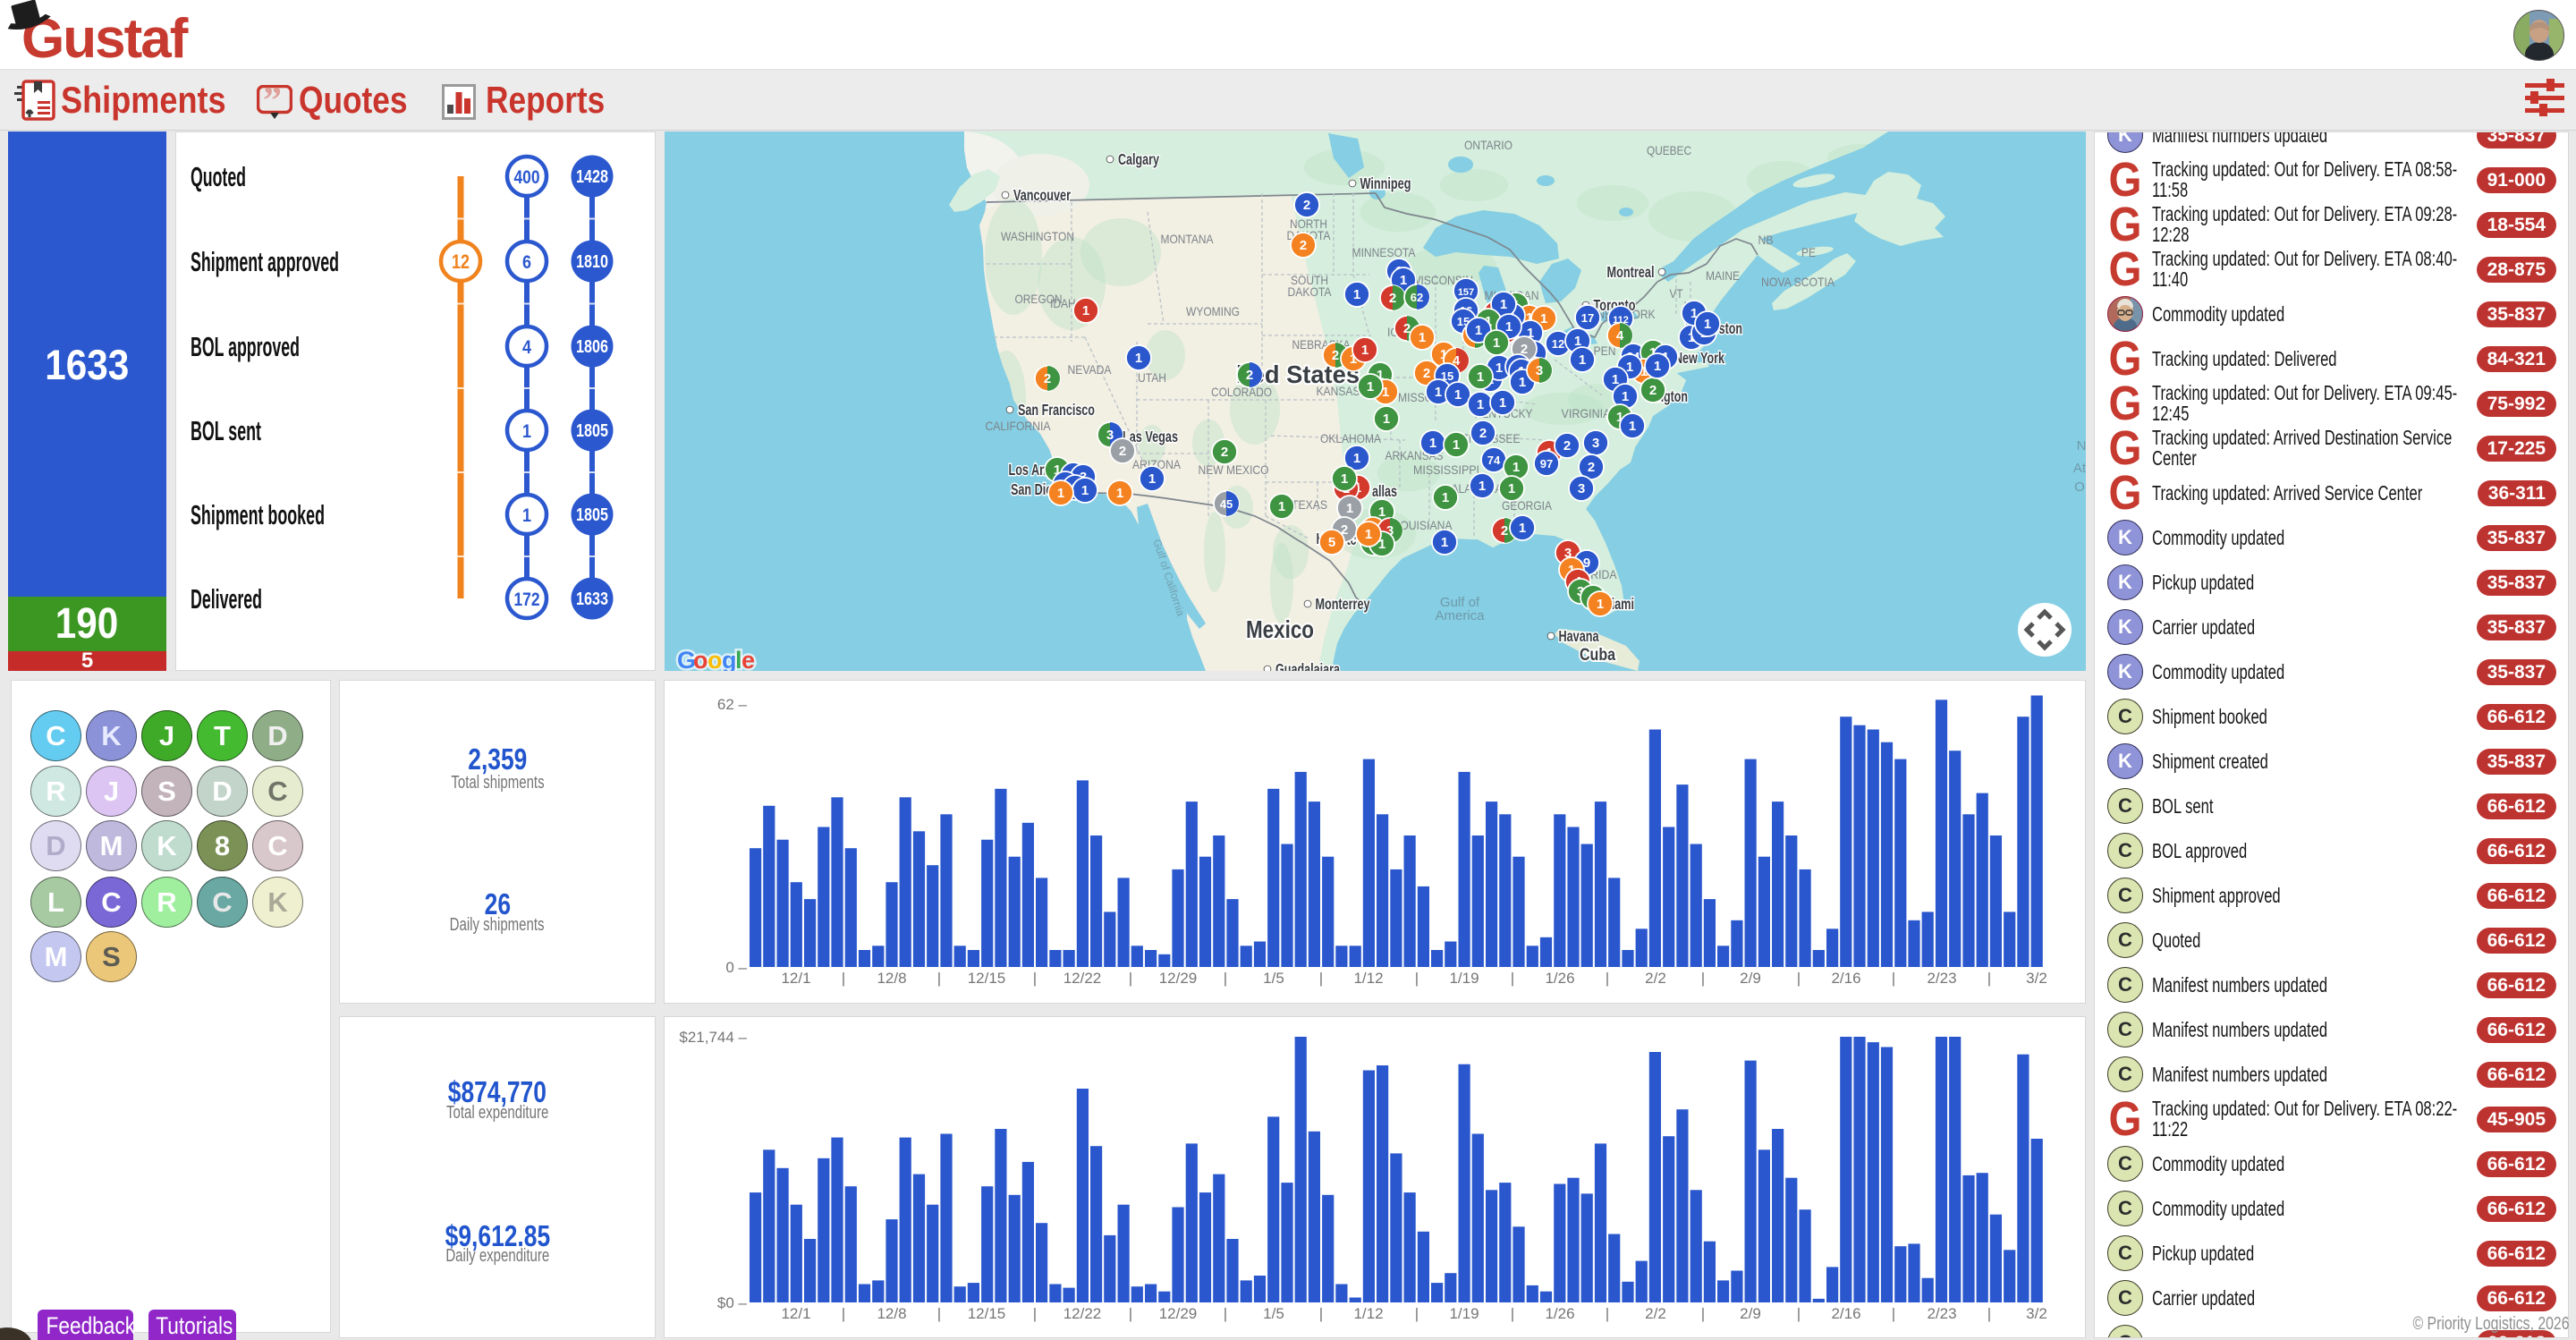 This screenshot has width=2576, height=1340. I want to click on svg-text: Winnipeg, so click(1385, 183).